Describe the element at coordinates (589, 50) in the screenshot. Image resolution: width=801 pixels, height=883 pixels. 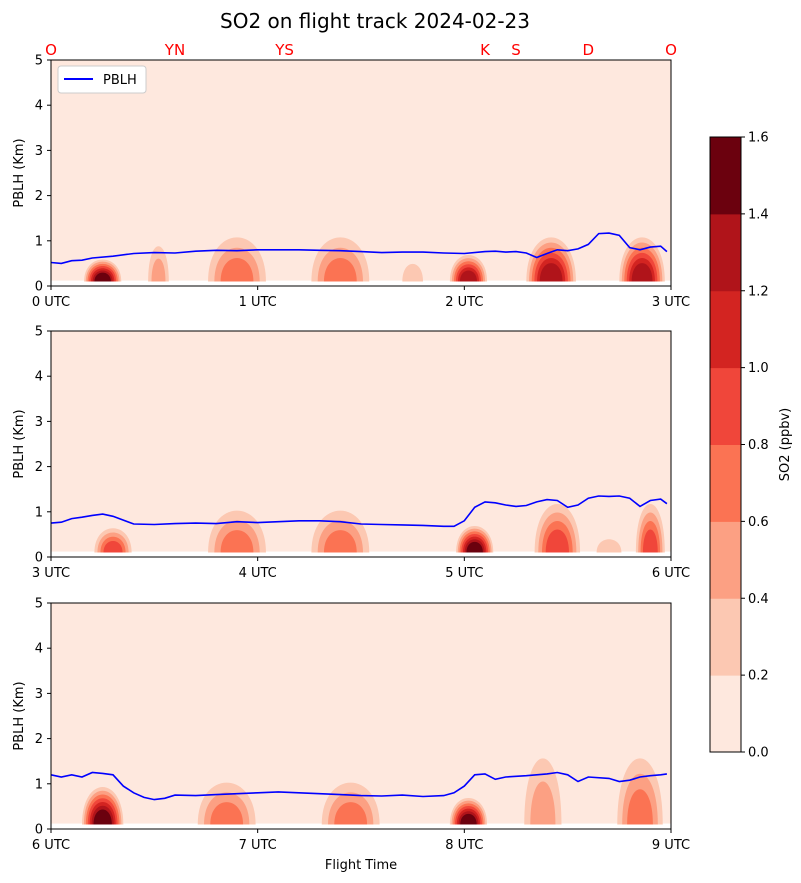
I see `site-label: D` at that location.